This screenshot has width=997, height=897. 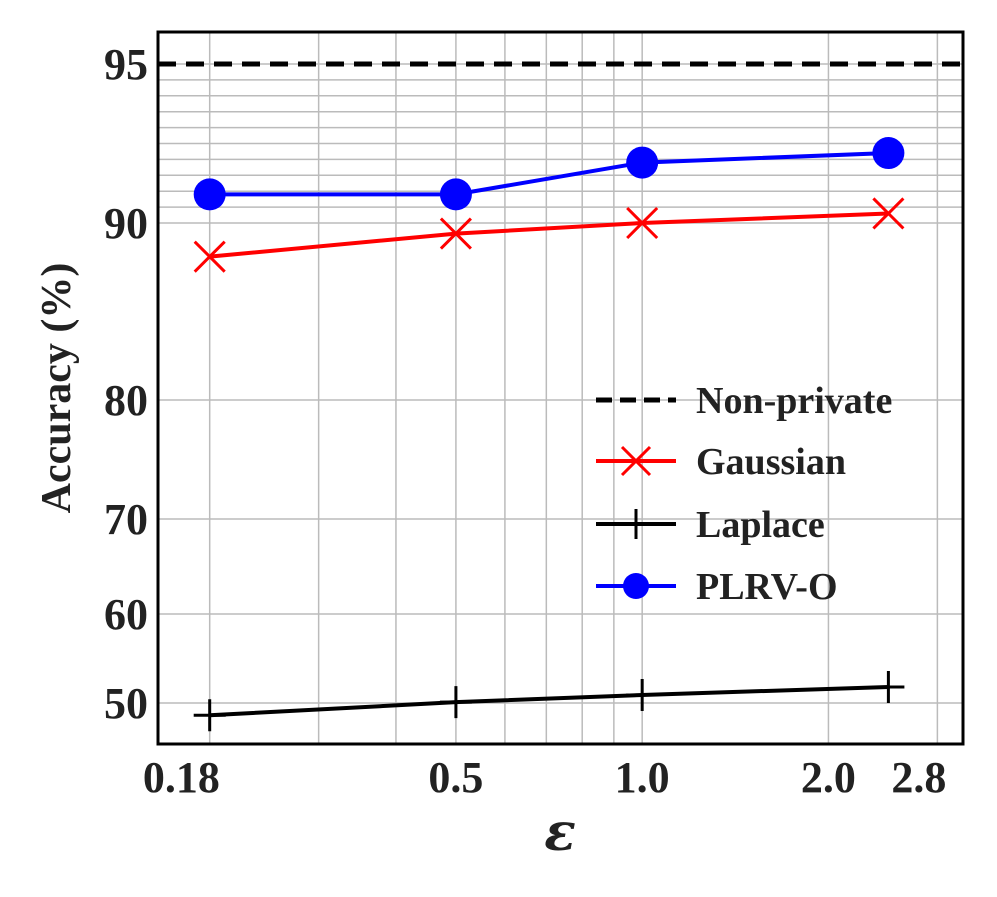 What do you see at coordinates (126, 614) in the screenshot?
I see `y-tick-label: 60` at bounding box center [126, 614].